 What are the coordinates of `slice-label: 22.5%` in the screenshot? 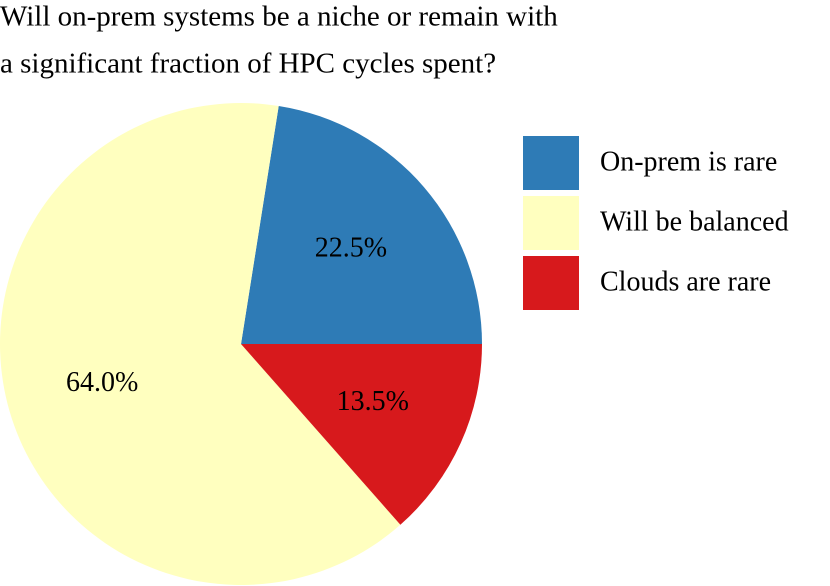 It's located at (351, 248).